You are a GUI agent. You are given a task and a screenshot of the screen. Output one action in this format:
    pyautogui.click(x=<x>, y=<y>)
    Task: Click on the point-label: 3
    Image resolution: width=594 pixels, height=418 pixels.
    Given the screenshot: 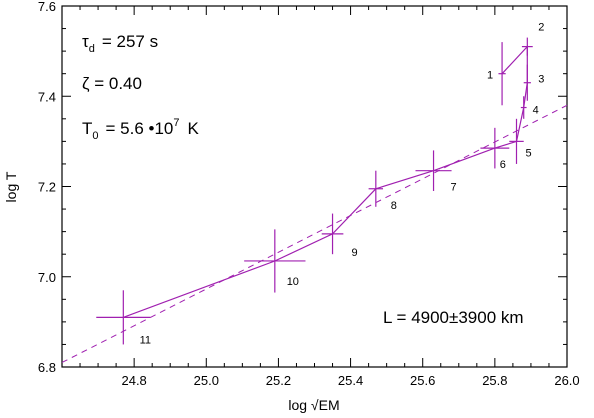 What is the action you would take?
    pyautogui.click(x=541, y=80)
    